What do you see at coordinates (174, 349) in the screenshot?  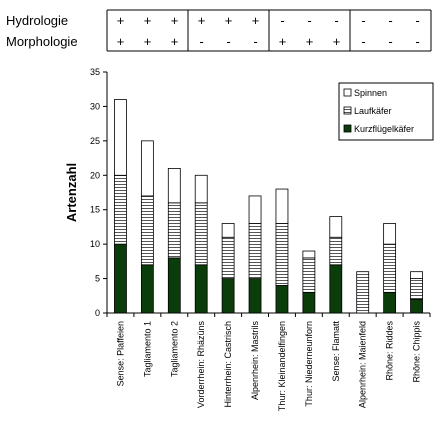 I see `x-category-label: Tagliamento 2` at bounding box center [174, 349].